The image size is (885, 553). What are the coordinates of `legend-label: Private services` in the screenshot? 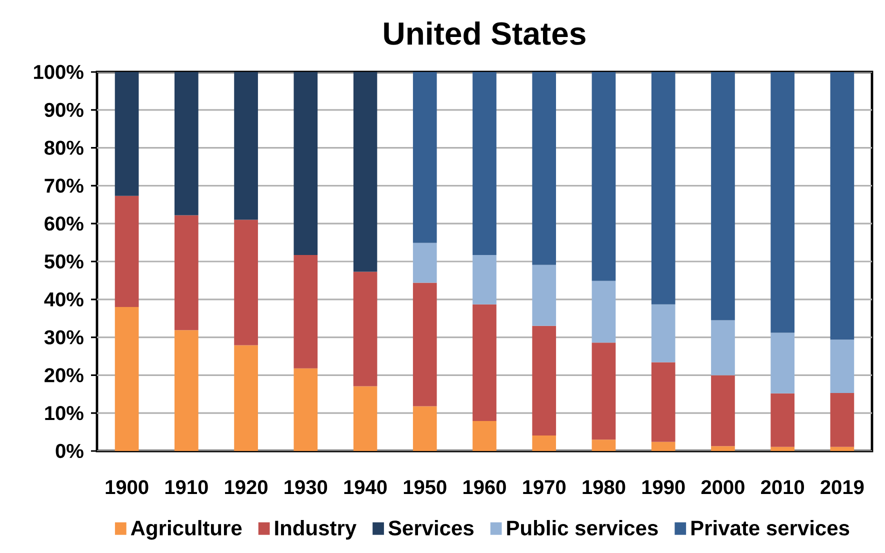 It's located at (770, 528).